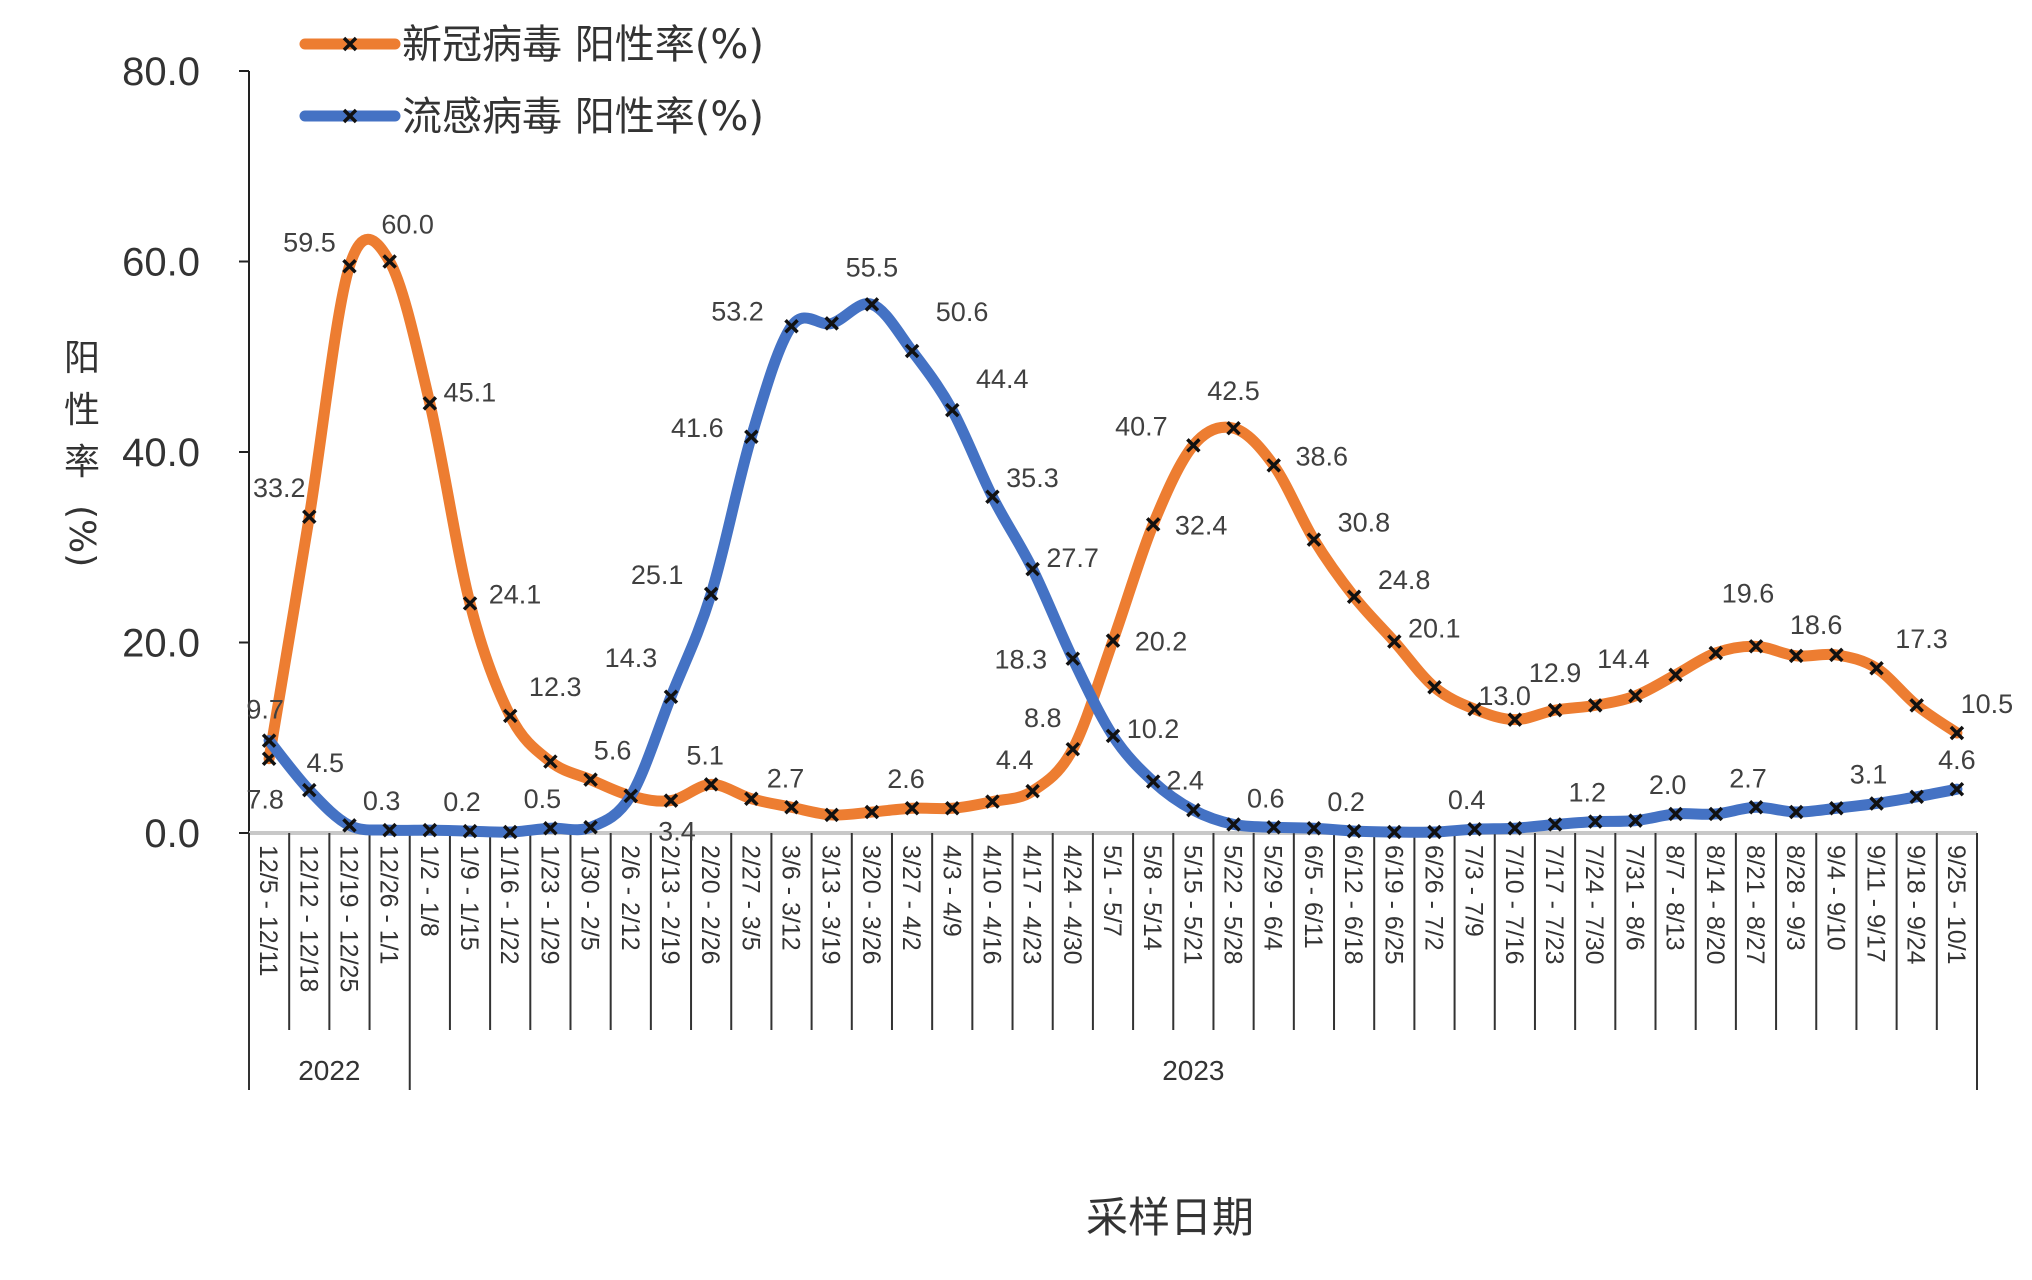  I want to click on x-category-label: 6/19 - 6/25, so click(1393, 905).